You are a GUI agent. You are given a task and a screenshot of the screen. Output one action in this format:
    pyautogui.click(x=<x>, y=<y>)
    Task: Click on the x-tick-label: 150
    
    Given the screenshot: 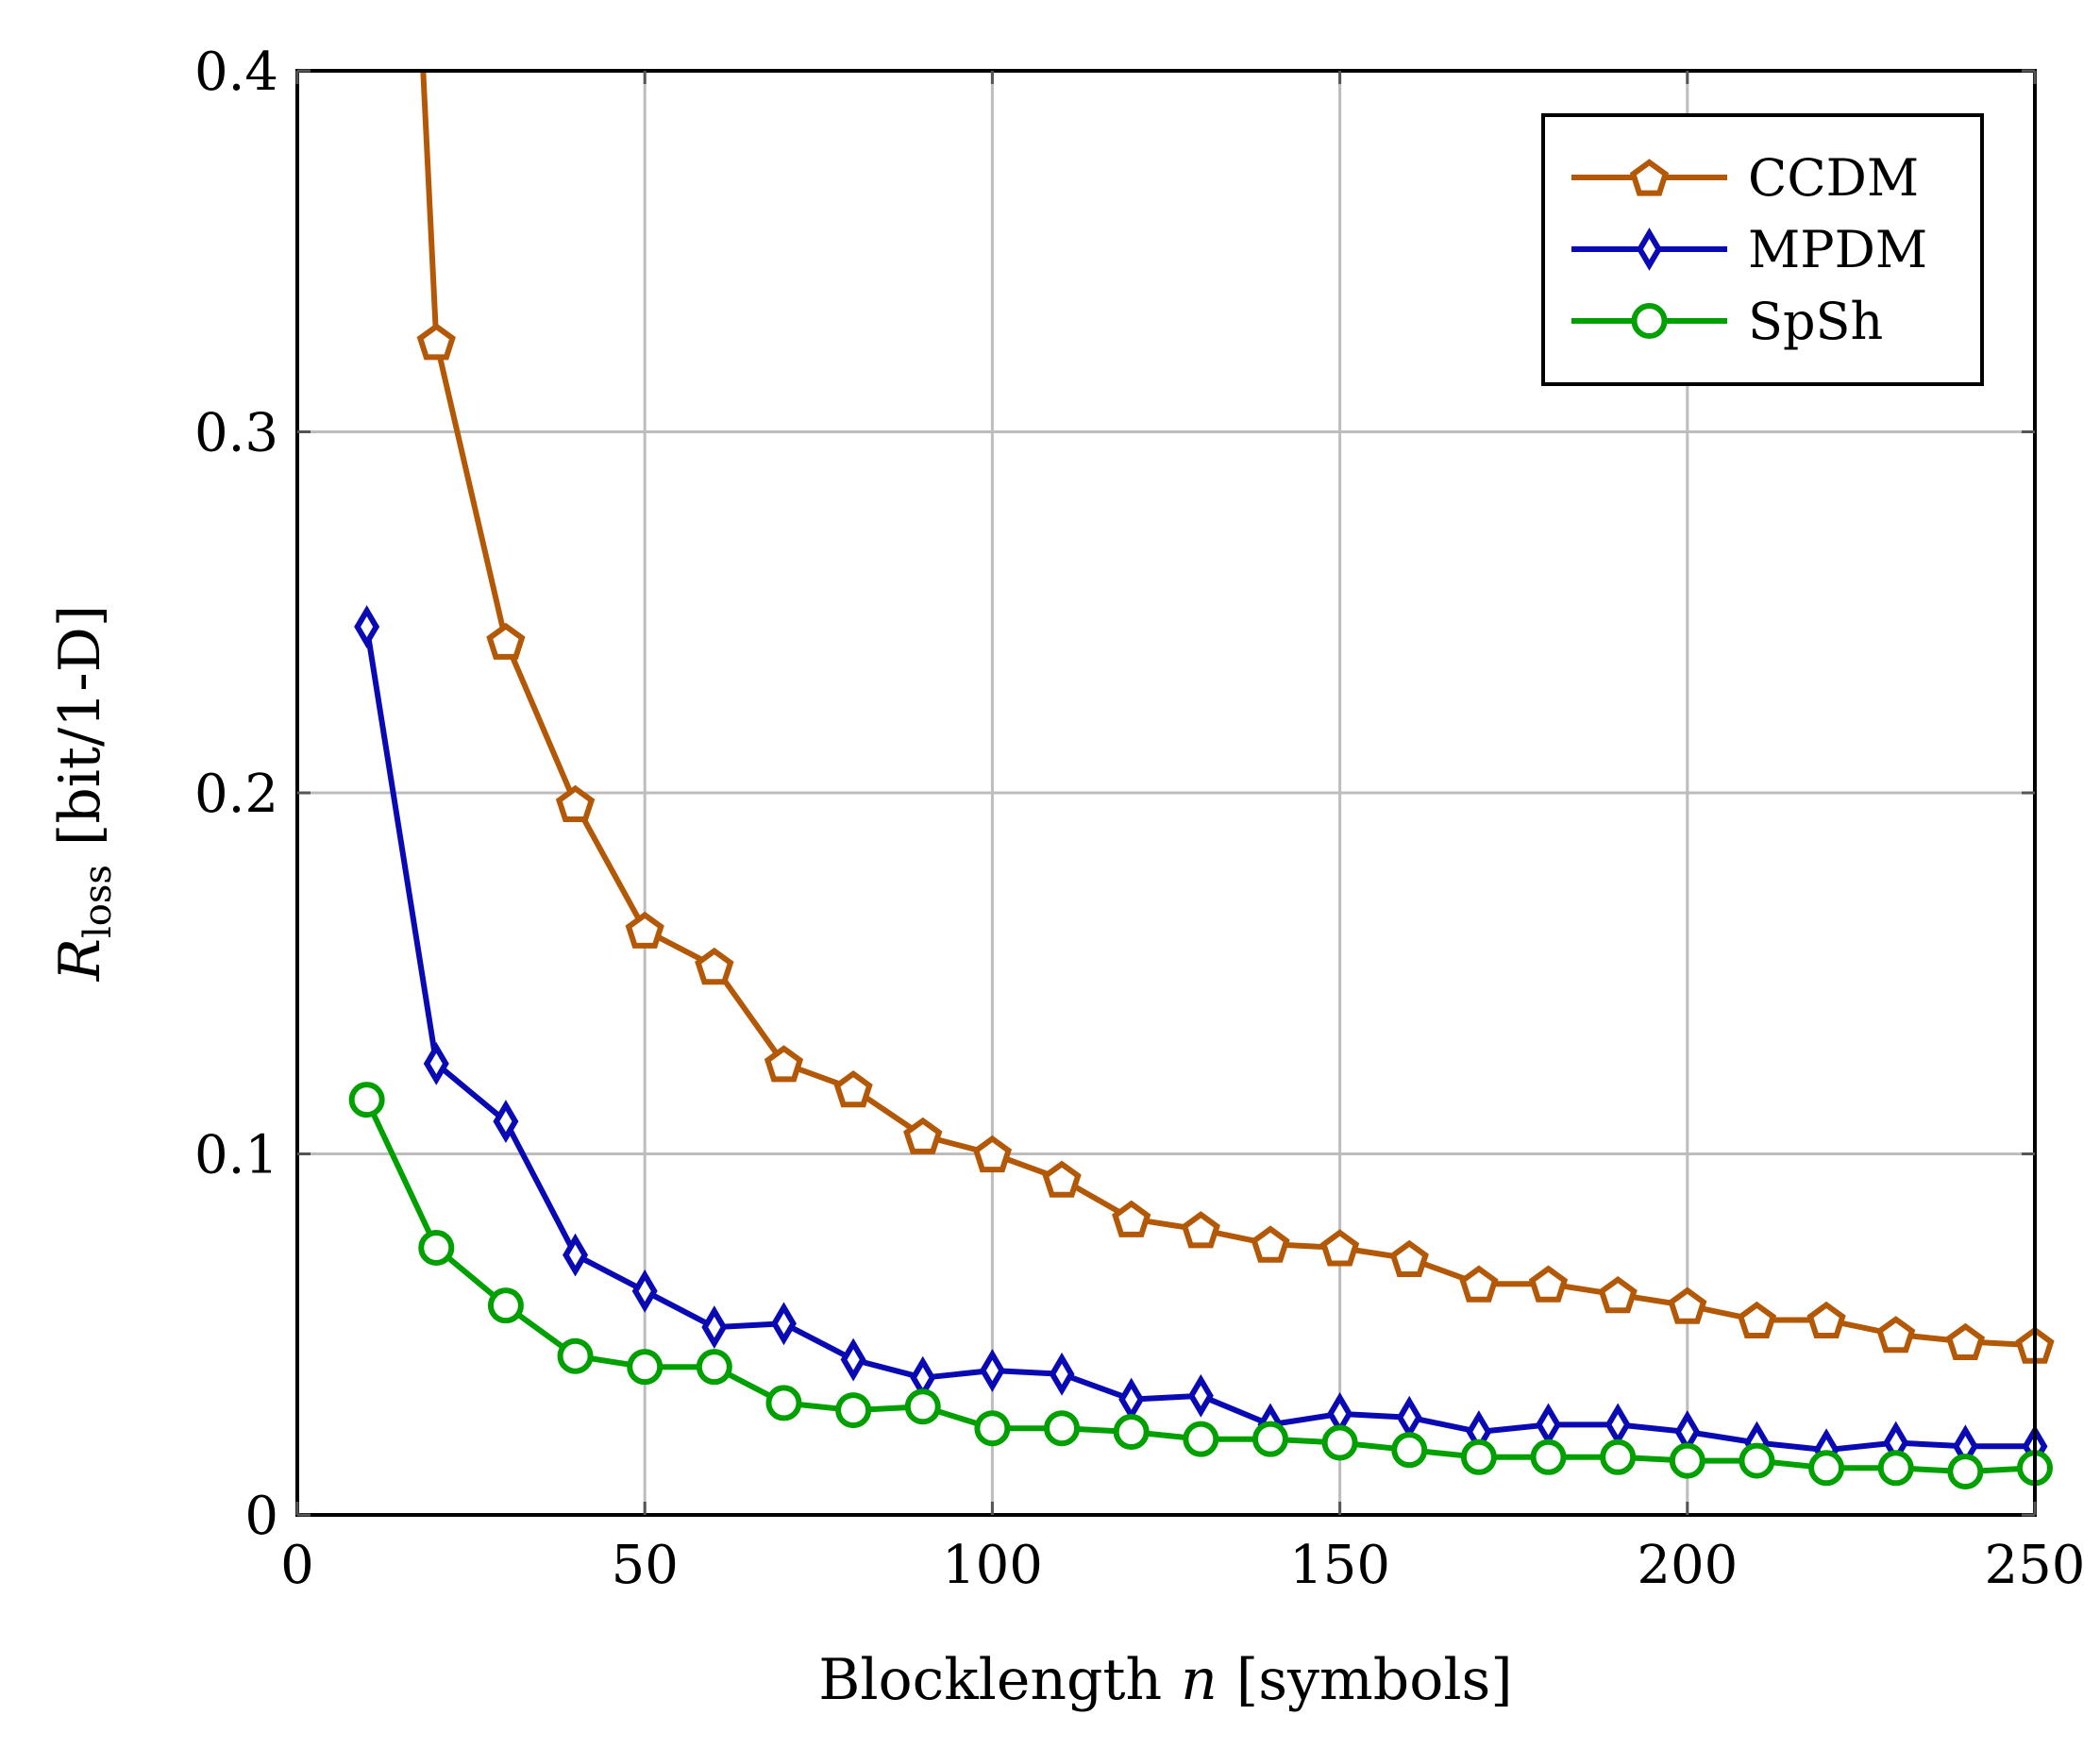 What is the action you would take?
    pyautogui.click(x=1339, y=1565)
    